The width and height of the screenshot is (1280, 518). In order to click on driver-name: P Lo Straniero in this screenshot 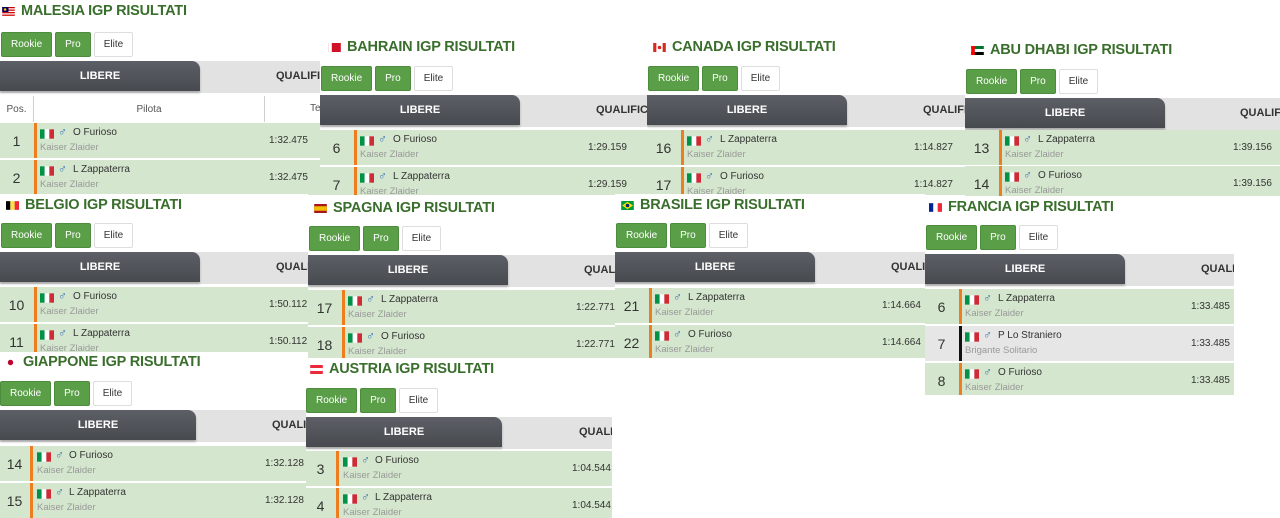, I will do `click(1030, 335)`.